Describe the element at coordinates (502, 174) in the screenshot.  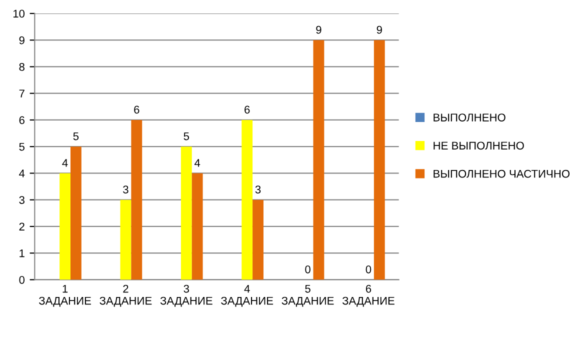
I see `legend-label: ВЫПОЛНЕНО ЧАСТИЧНО` at that location.